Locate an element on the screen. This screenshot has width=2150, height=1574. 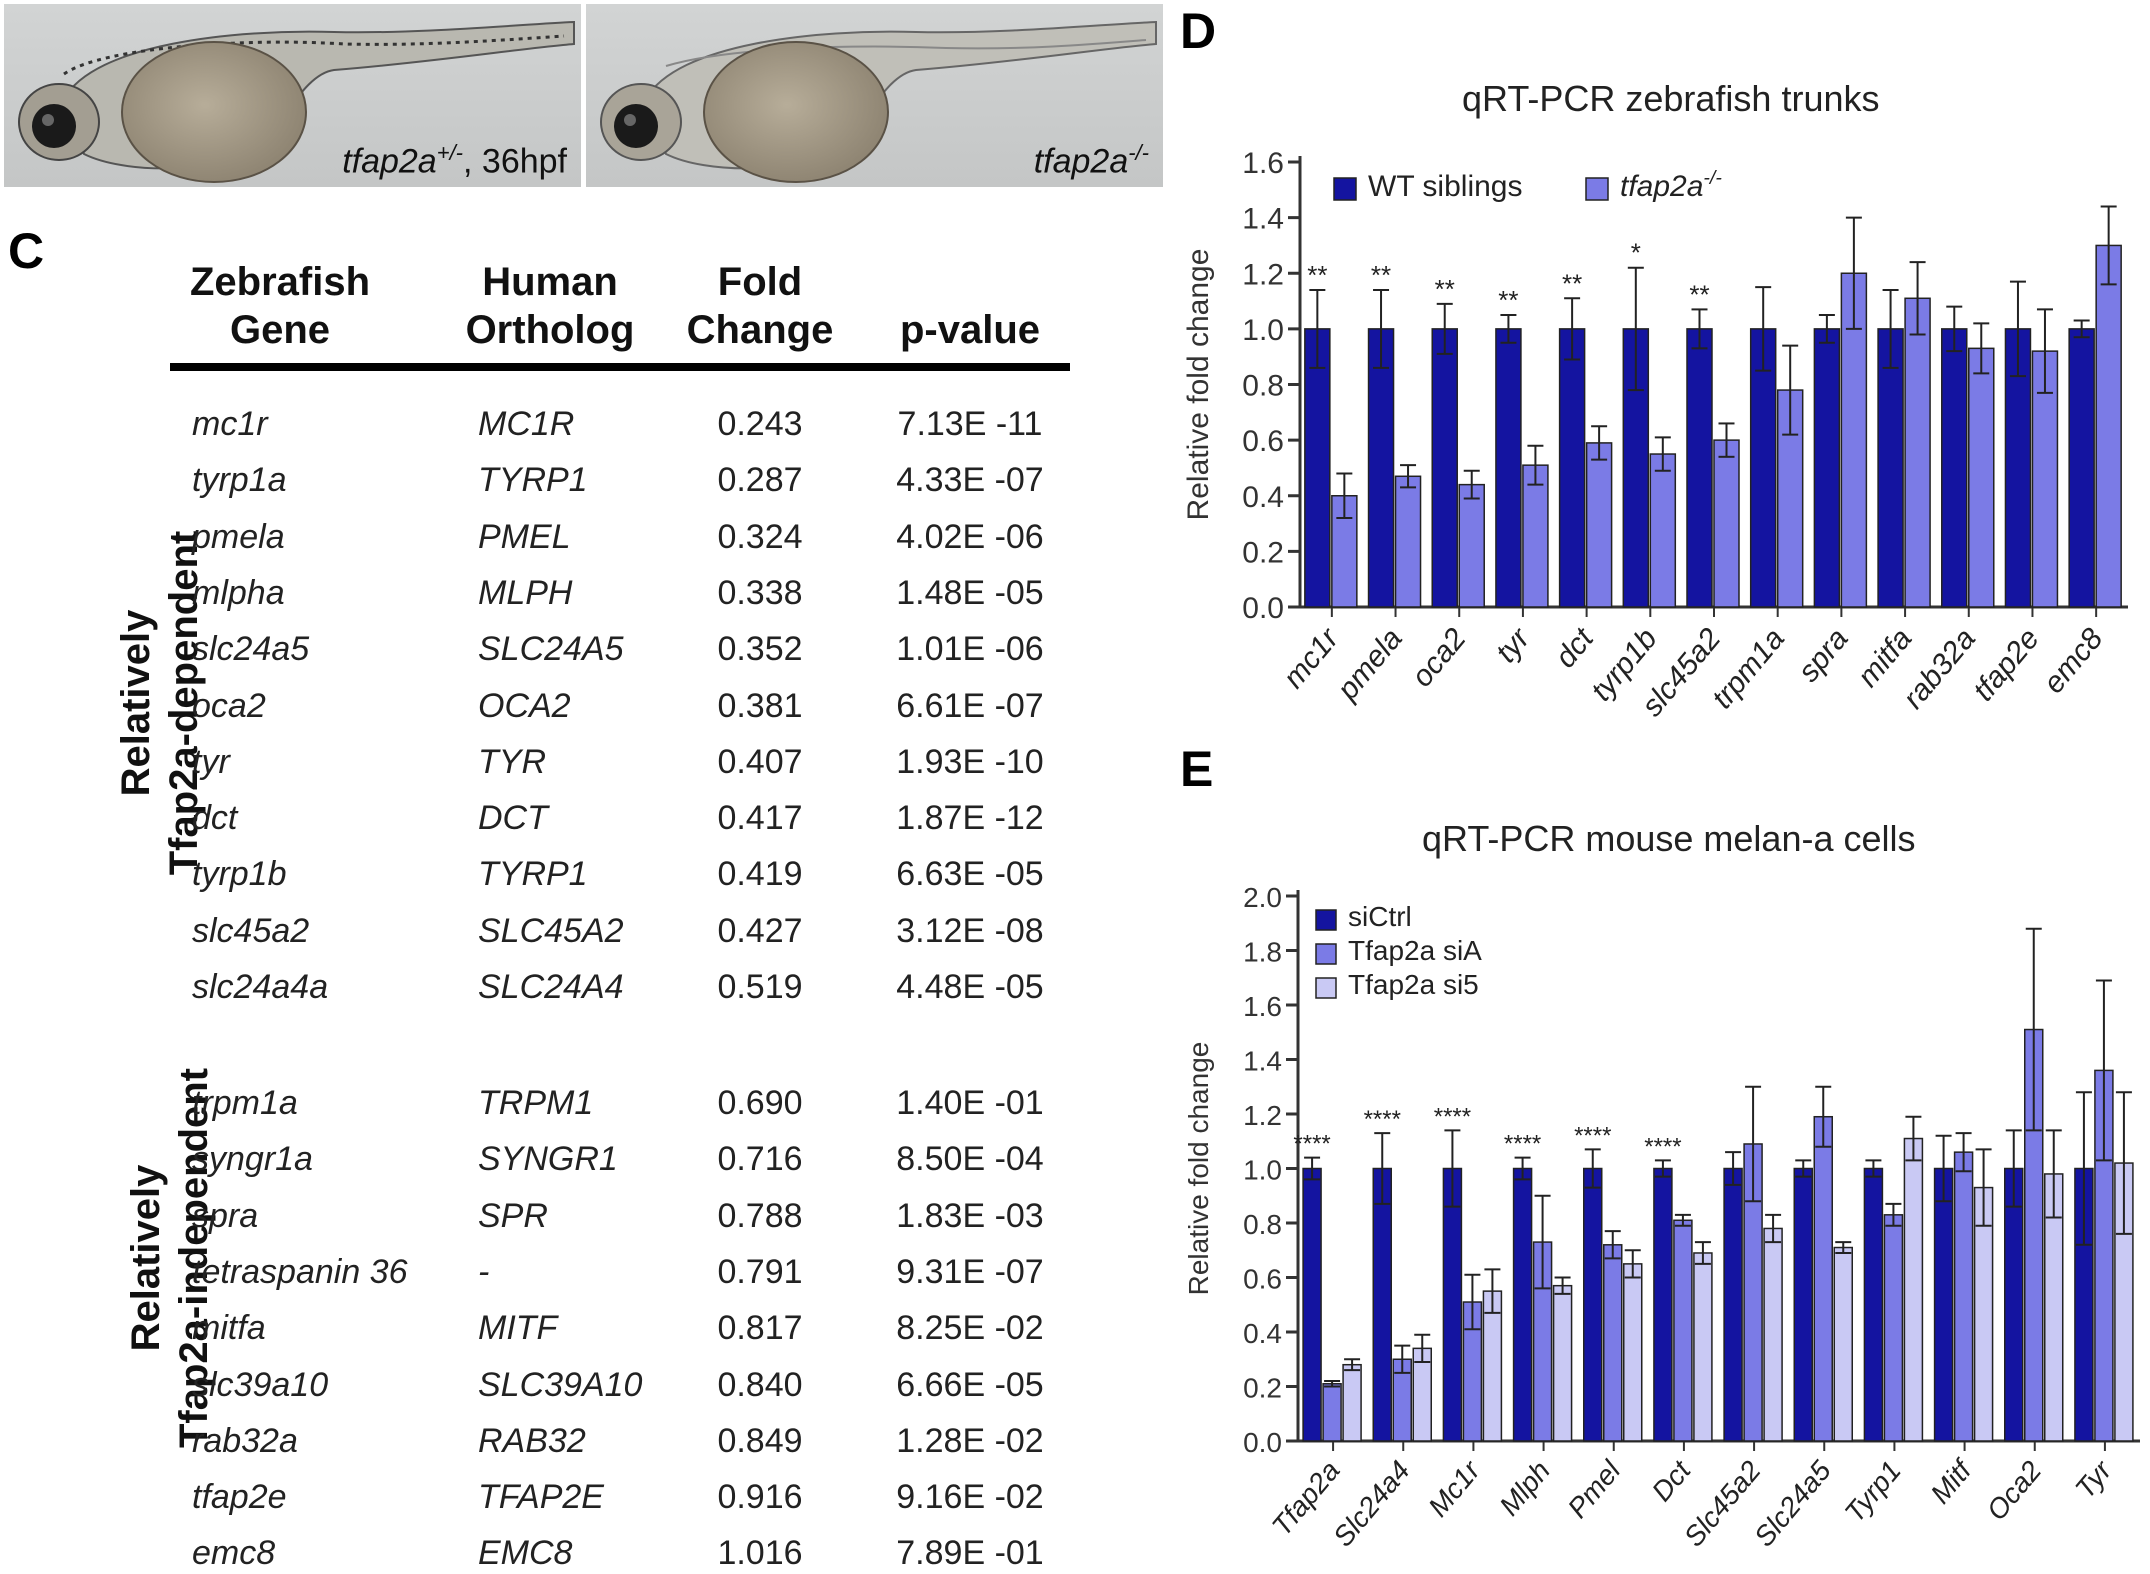
table-cell-ortholog: TYR is located at coordinates (512, 761).